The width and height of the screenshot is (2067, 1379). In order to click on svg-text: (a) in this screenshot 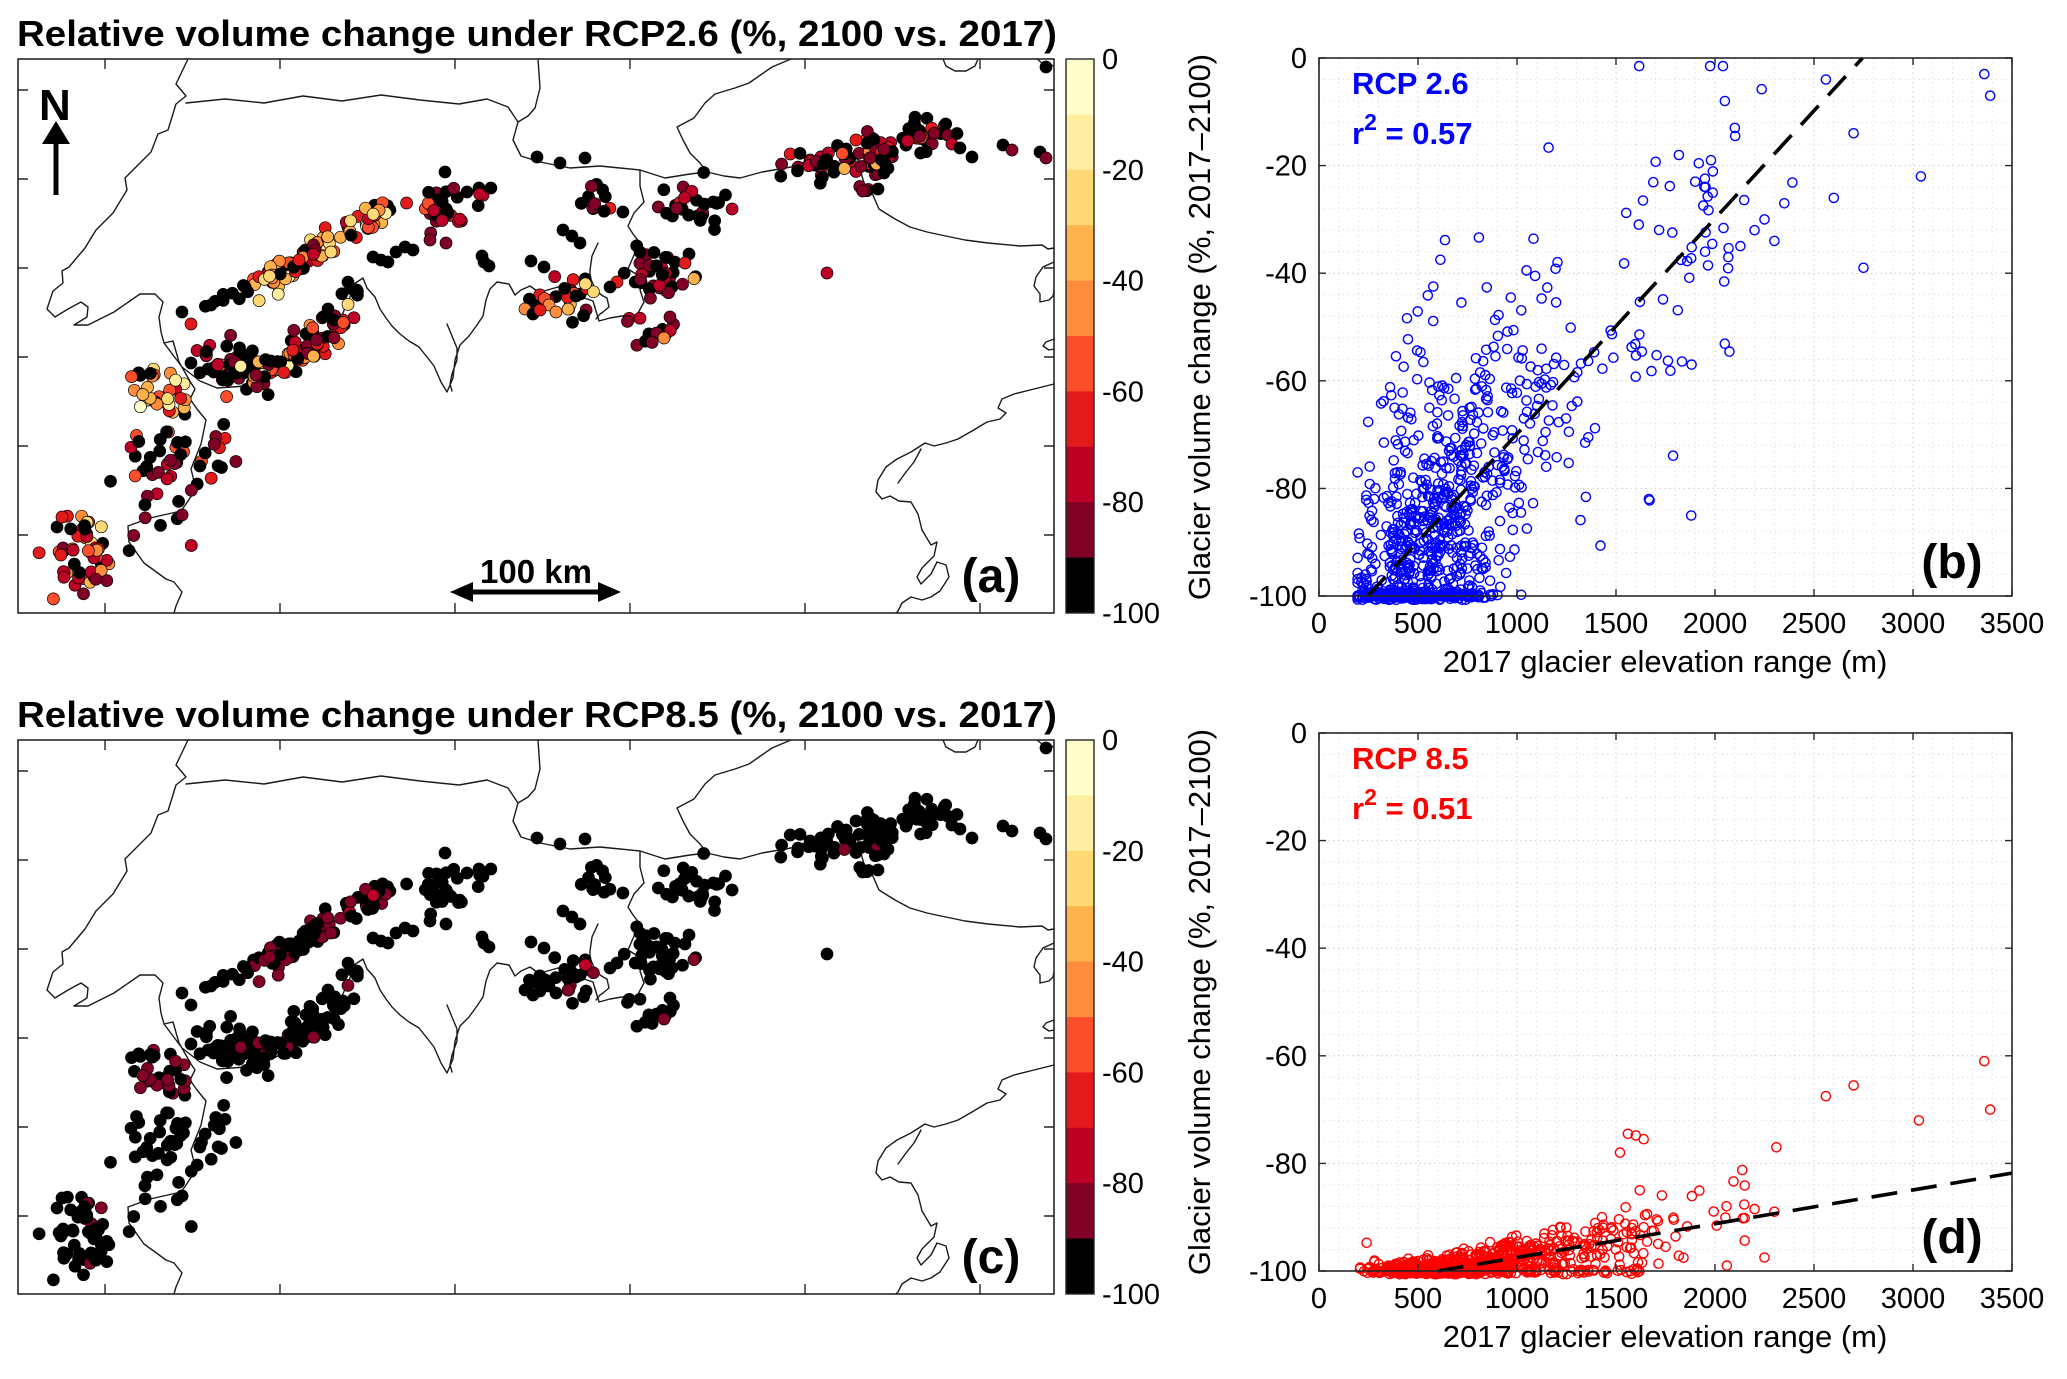, I will do `click(991, 576)`.